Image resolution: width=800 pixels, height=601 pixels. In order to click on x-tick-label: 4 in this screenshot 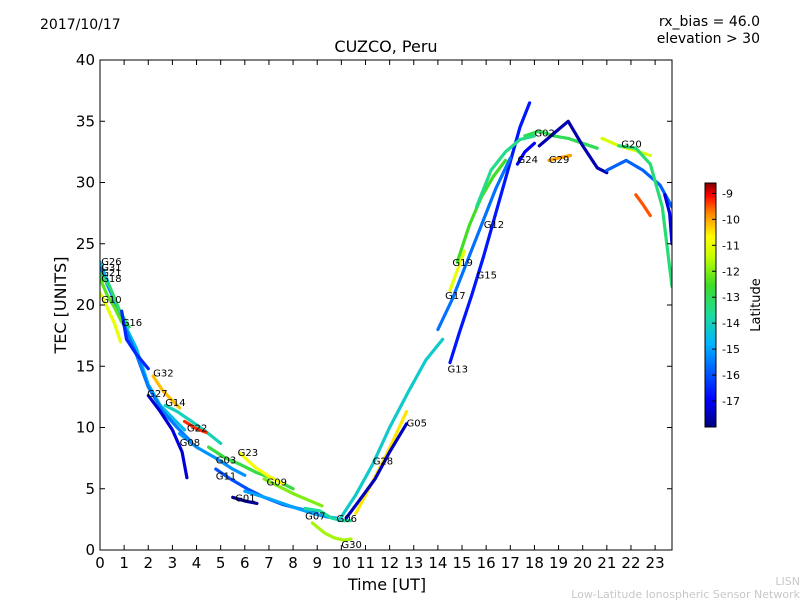, I will do `click(197, 563)`.